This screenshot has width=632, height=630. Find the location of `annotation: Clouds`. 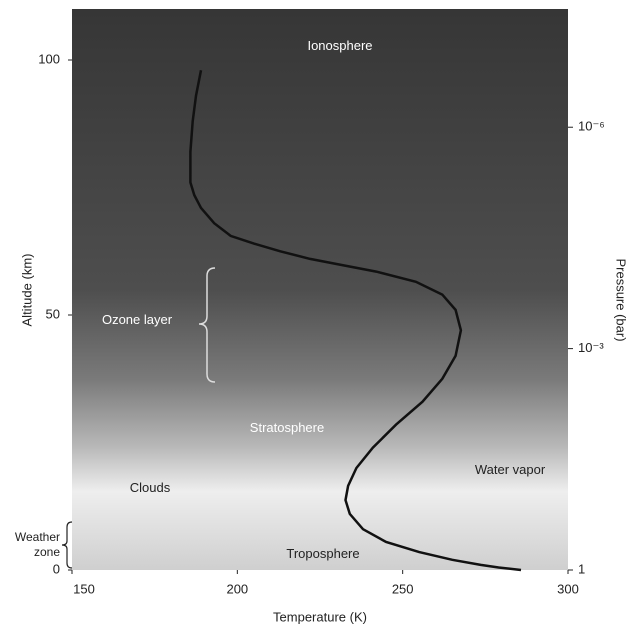

annotation: Clouds is located at coordinates (150, 487).